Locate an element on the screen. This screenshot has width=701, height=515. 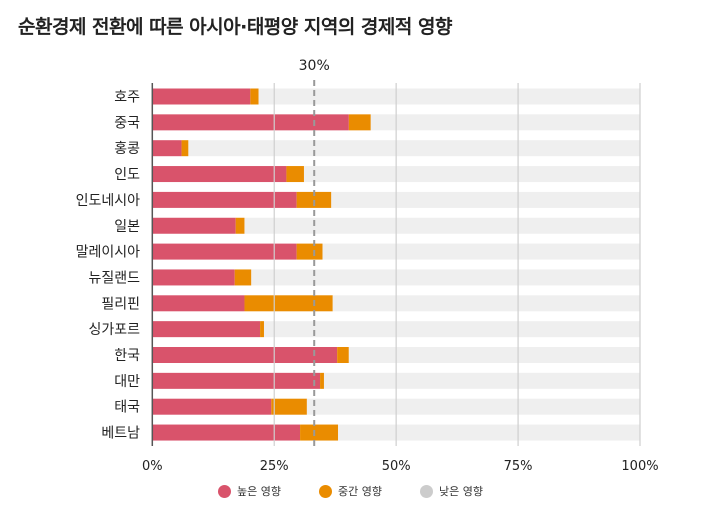
legend-item: 높은 영향 is located at coordinates (249, 491).